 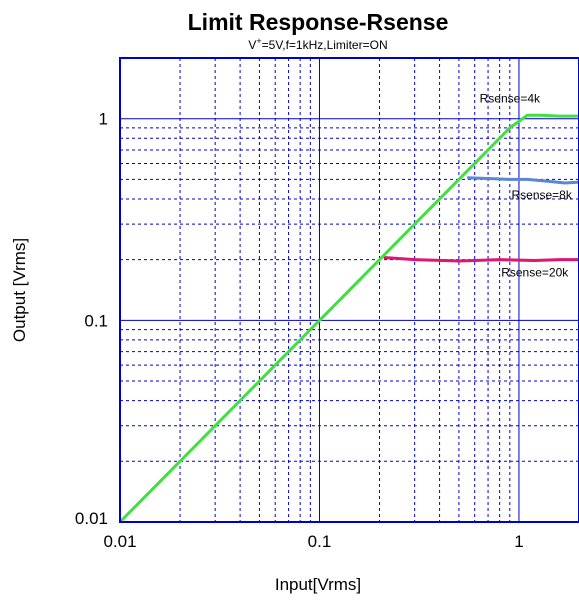 What do you see at coordinates (325, 45) in the screenshot?
I see `subtitle-rest: =5V,f=1kHz,Limiter=ON` at bounding box center [325, 45].